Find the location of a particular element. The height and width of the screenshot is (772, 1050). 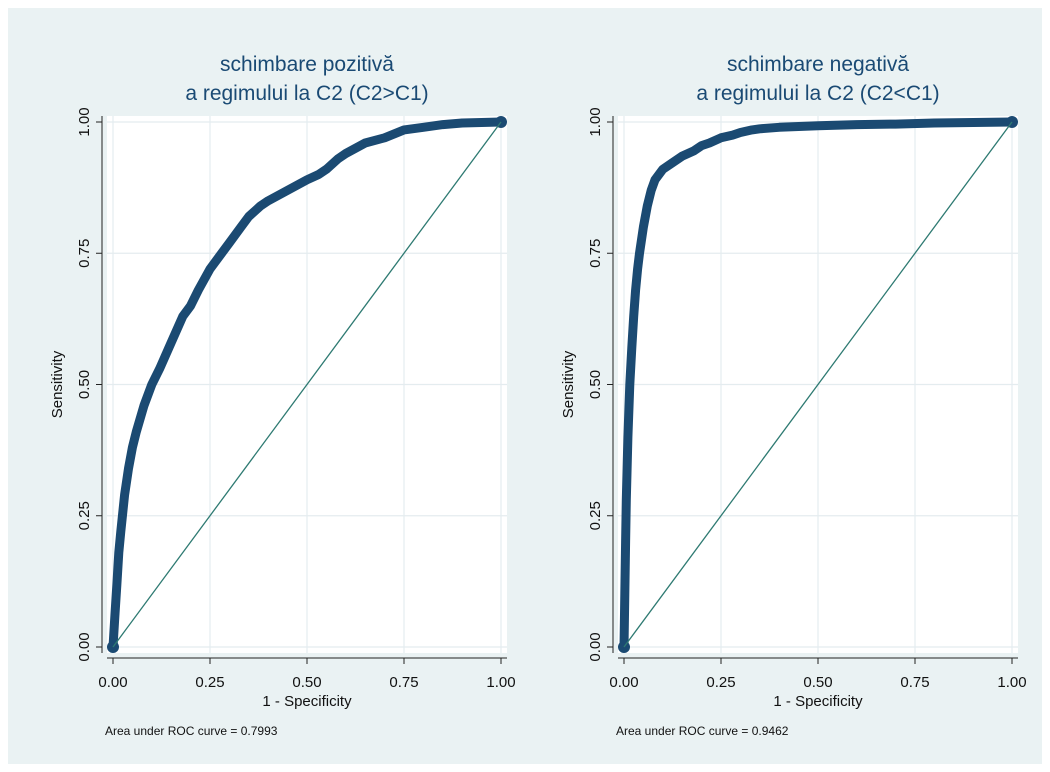

auc-note: Area under ROC curve = 0.9462 is located at coordinates (702, 731).